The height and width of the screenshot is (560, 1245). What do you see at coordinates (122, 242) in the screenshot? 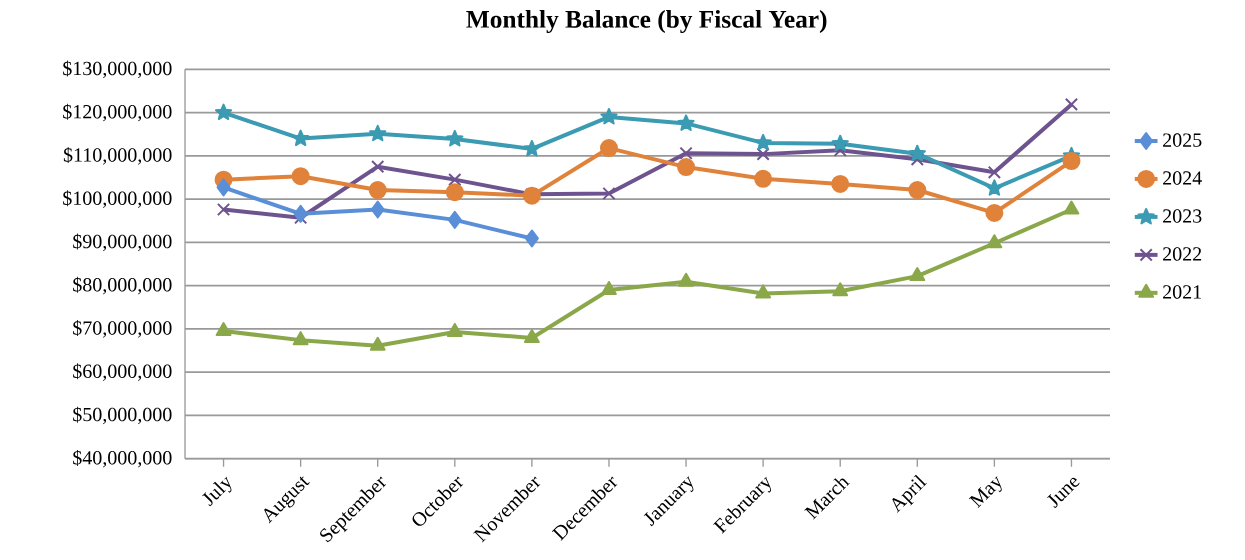
I see `y-tick-label: $90,000,000` at bounding box center [122, 242].